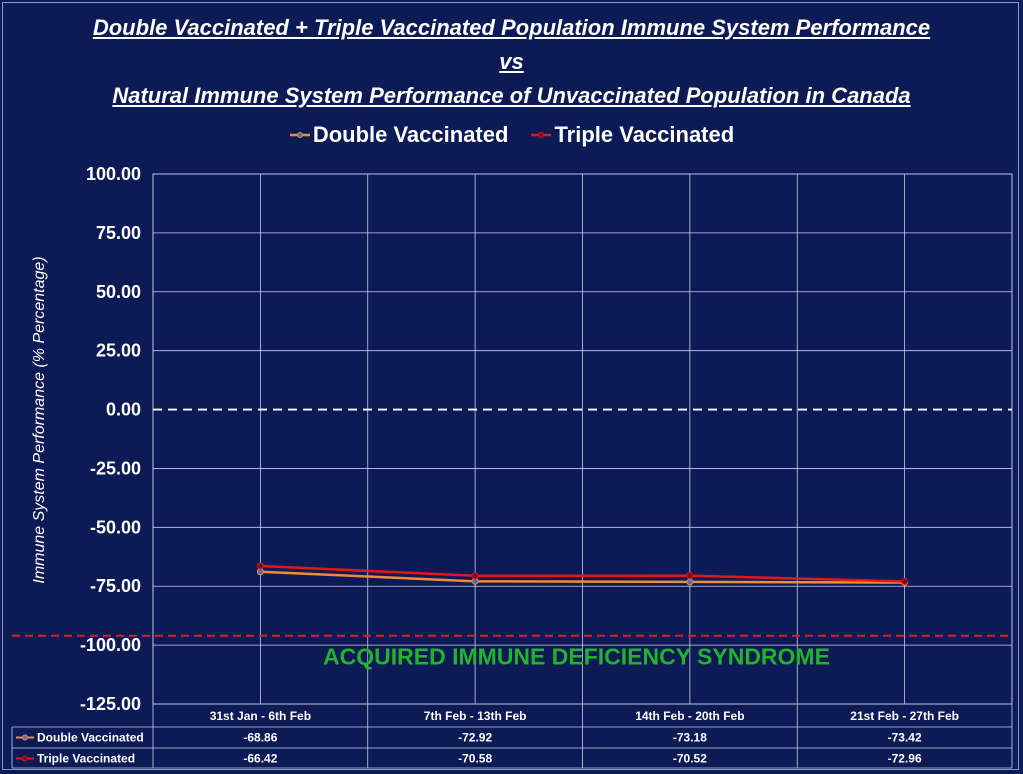 The height and width of the screenshot is (774, 1023). Describe the element at coordinates (118, 233) in the screenshot. I see `y-tick-label: 75.00` at that location.